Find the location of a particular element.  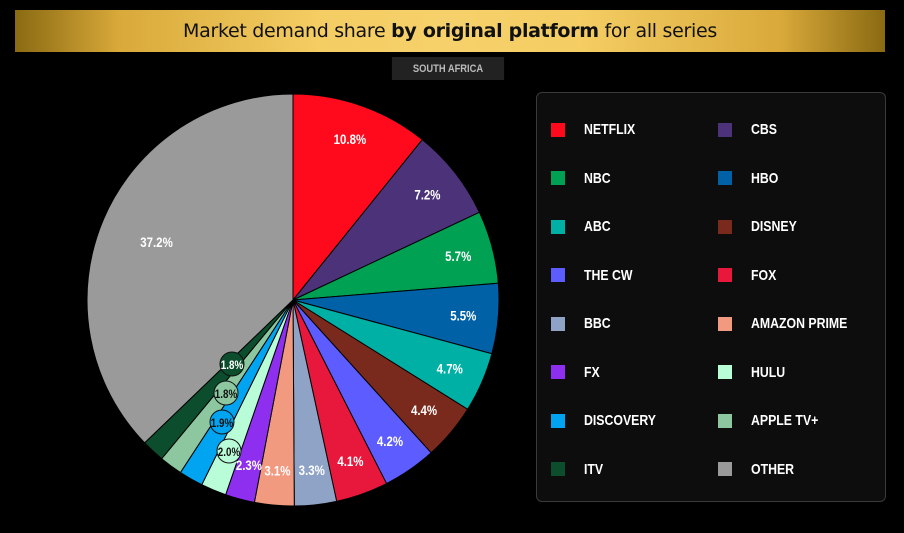

legend-item-discovery: DISCOVERY is located at coordinates (611, 420).